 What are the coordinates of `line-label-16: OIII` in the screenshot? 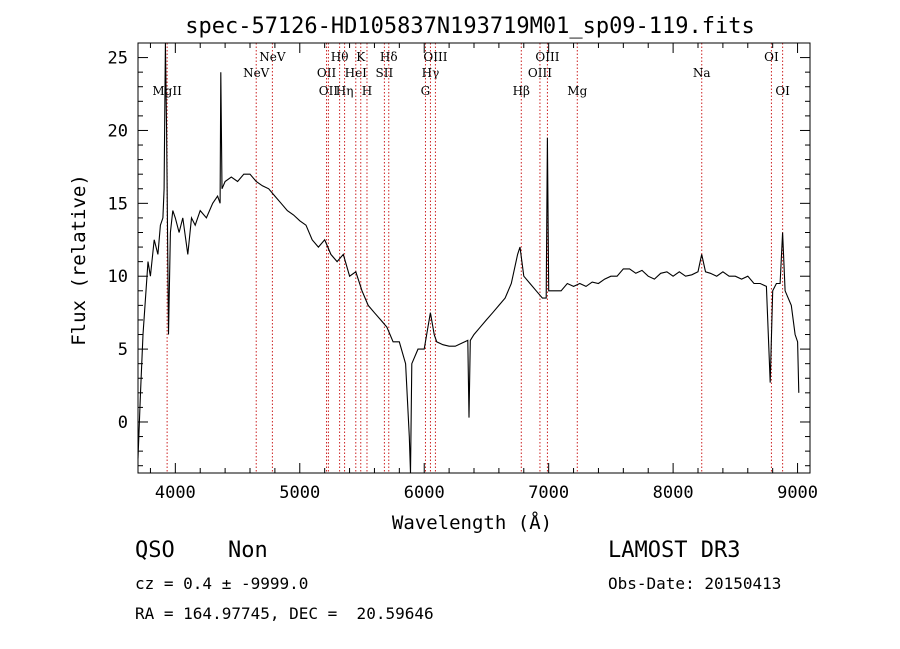 It's located at (540, 73).